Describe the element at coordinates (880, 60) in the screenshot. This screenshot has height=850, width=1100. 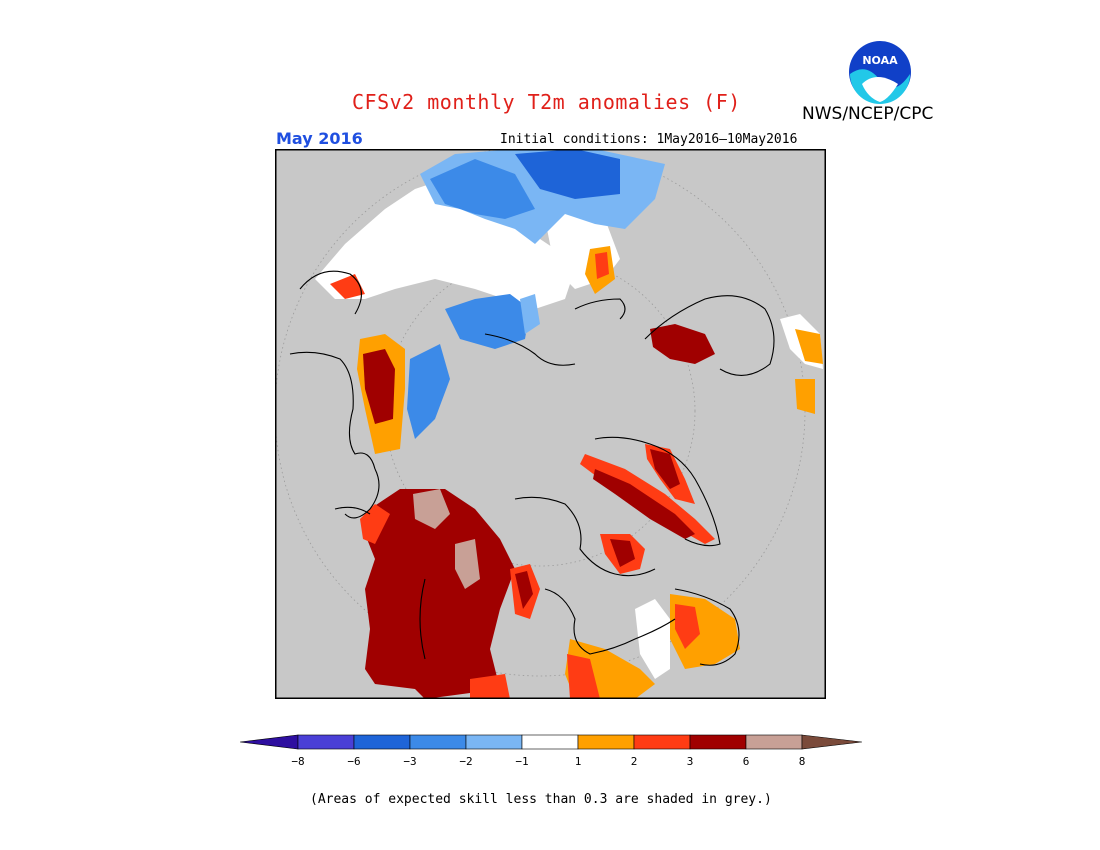
I see `noaa-logo-text: NOAA` at that location.